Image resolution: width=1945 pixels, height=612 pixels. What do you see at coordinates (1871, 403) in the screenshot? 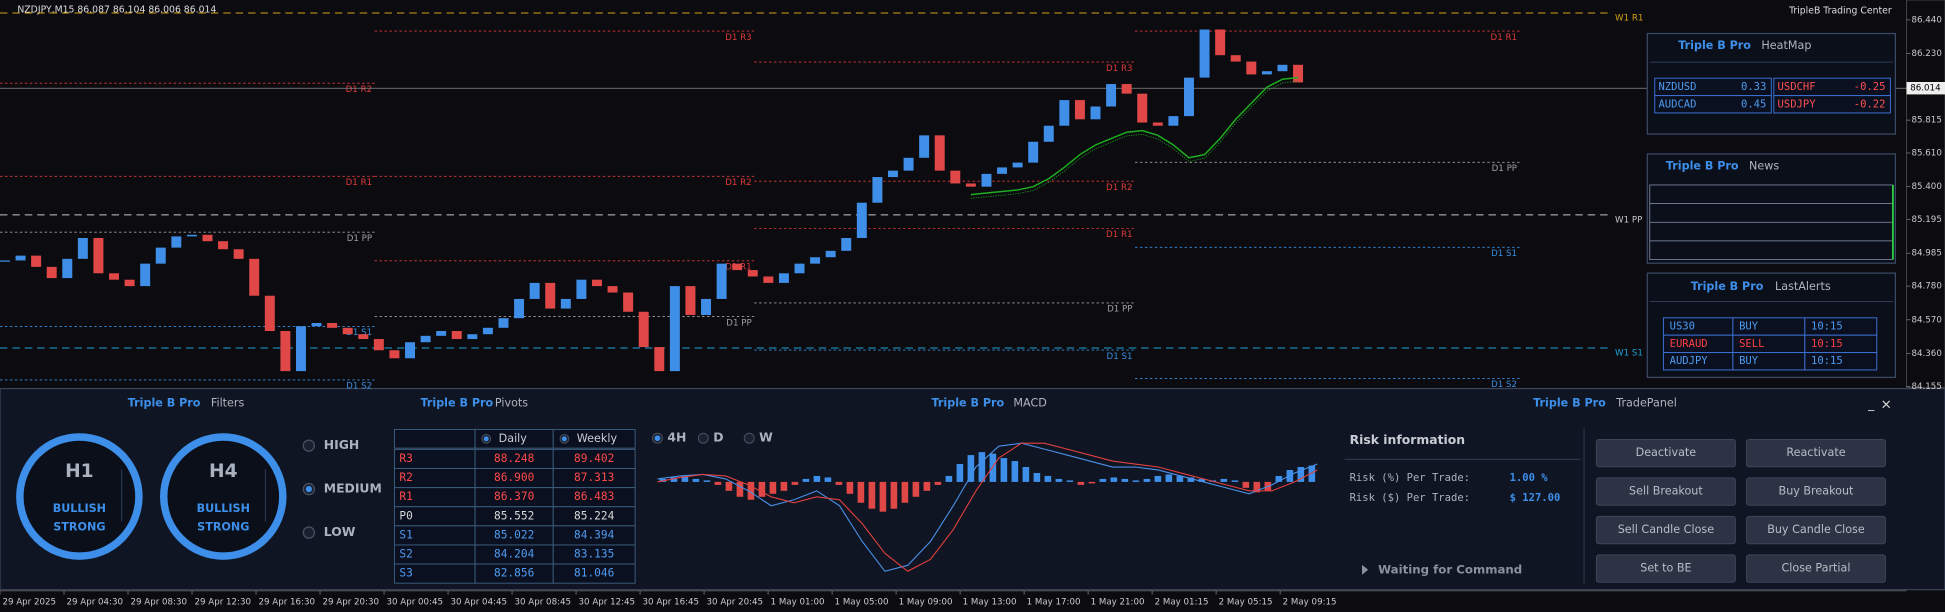
I see `minimize-button: _` at bounding box center [1871, 403].